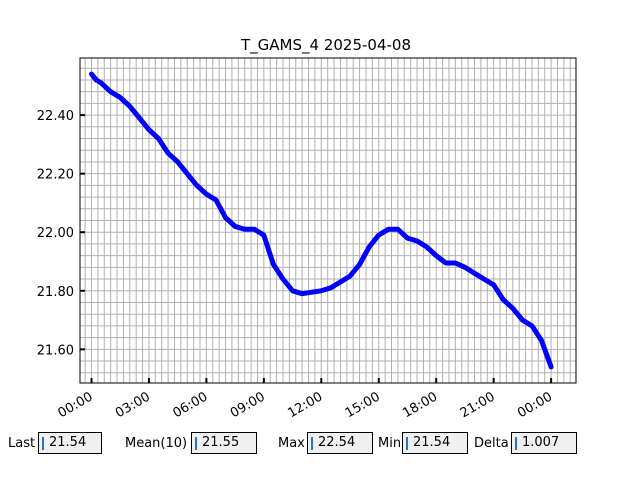 The image size is (640, 480). I want to click on y-tick-label: 21.60, so click(55, 350).